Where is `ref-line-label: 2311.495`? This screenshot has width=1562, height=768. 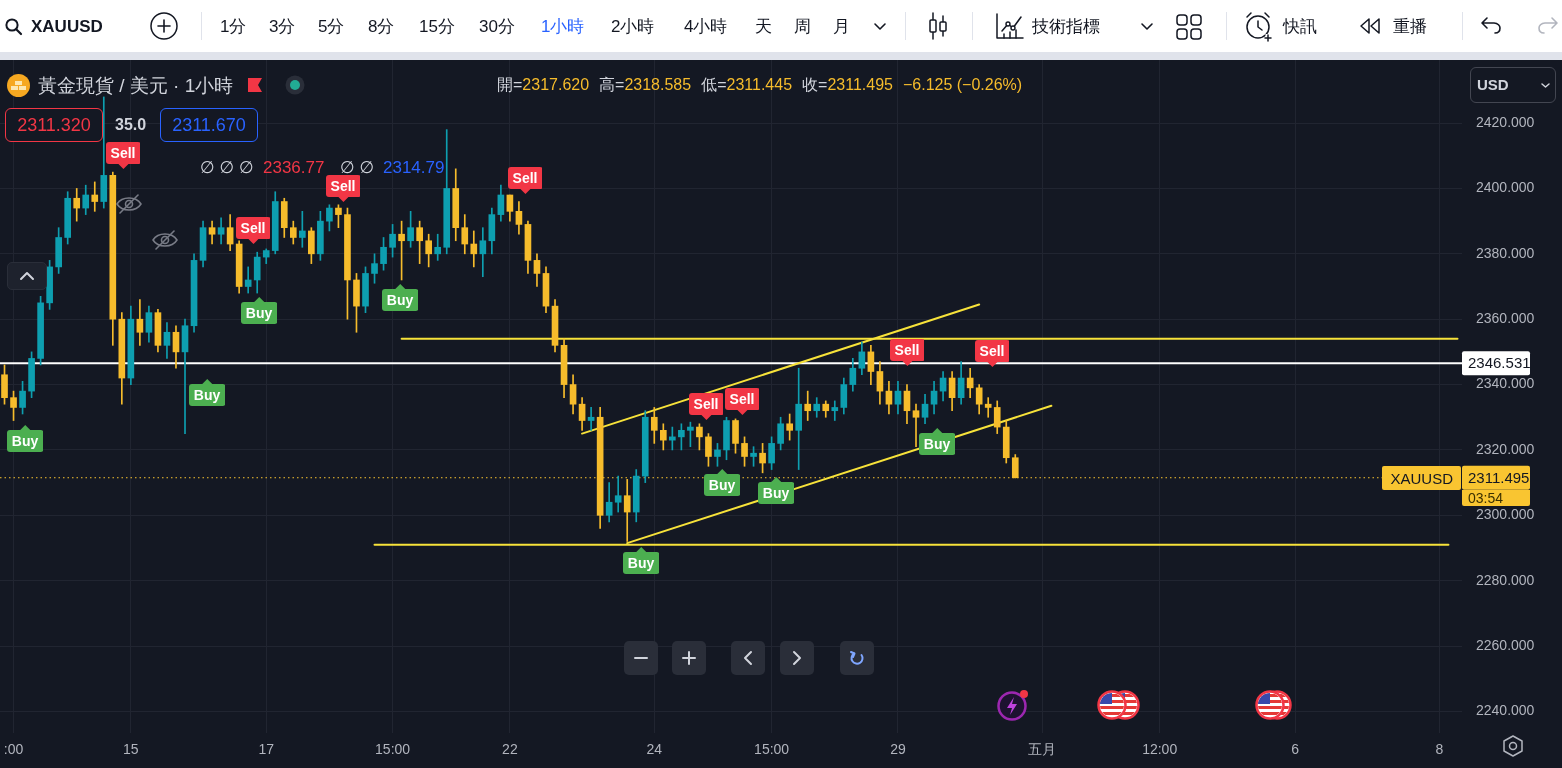
ref-line-label: 2311.495 is located at coordinates (1499, 477).